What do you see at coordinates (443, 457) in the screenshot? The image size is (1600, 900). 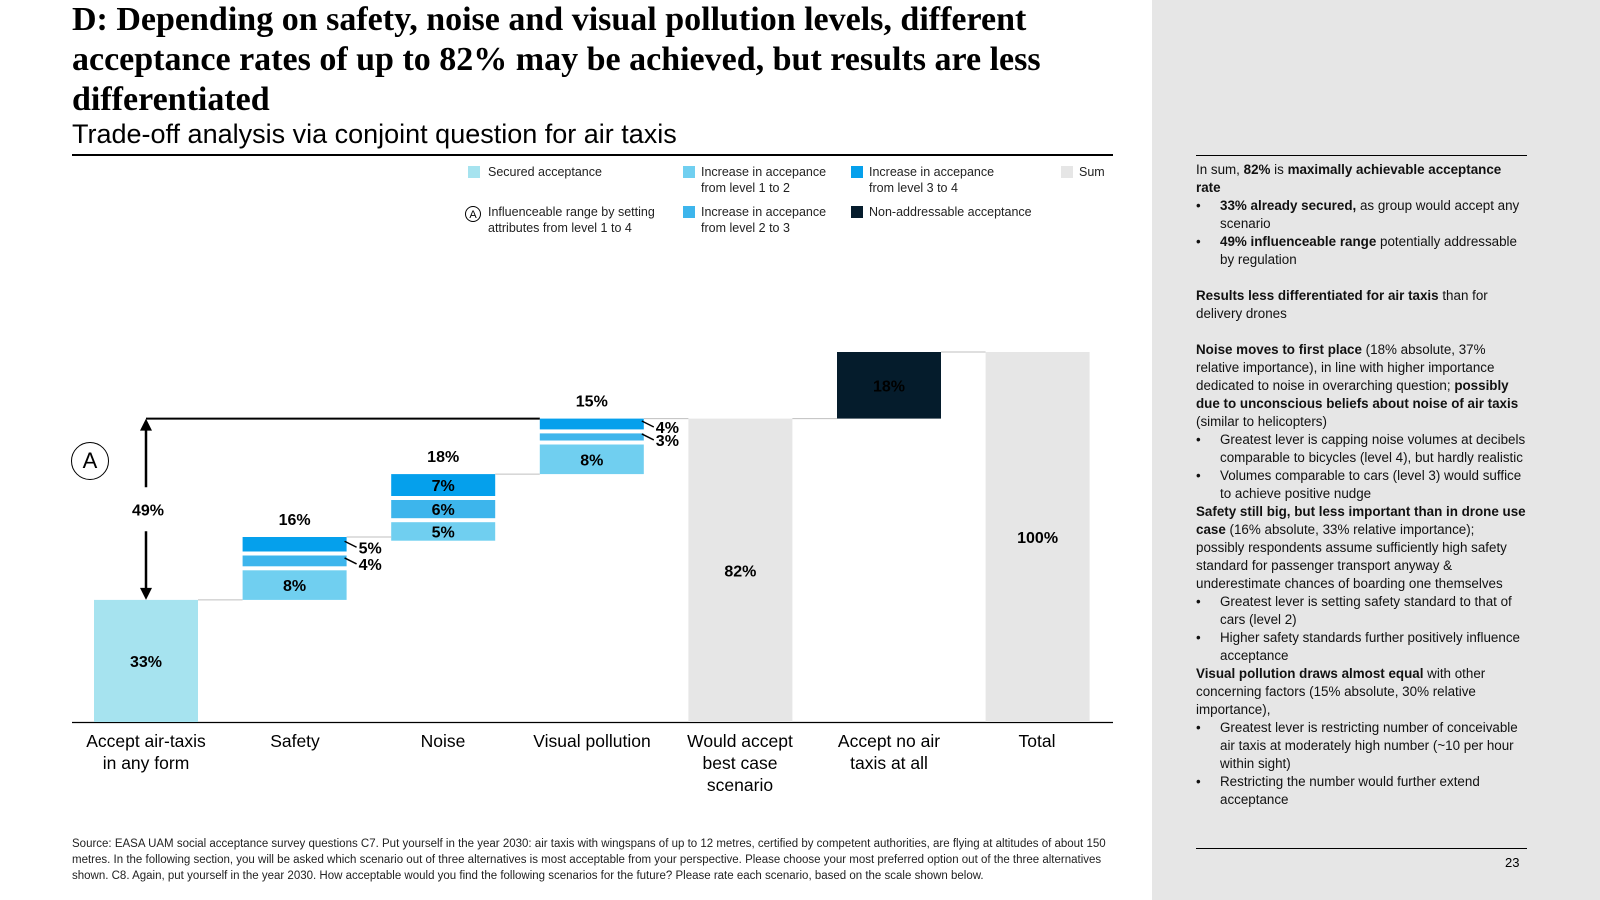 I see `bar-total-label: 18%` at bounding box center [443, 457].